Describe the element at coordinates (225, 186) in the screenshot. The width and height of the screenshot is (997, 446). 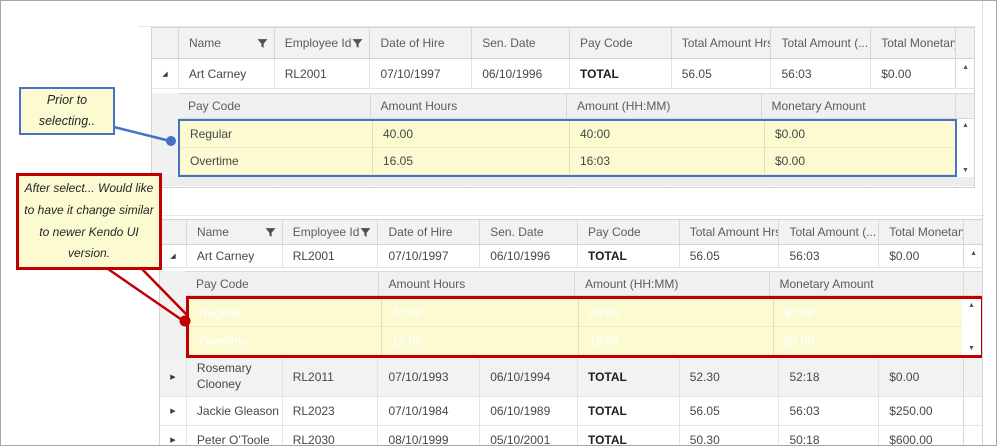
I see `cell-name: Rosemary` at that location.